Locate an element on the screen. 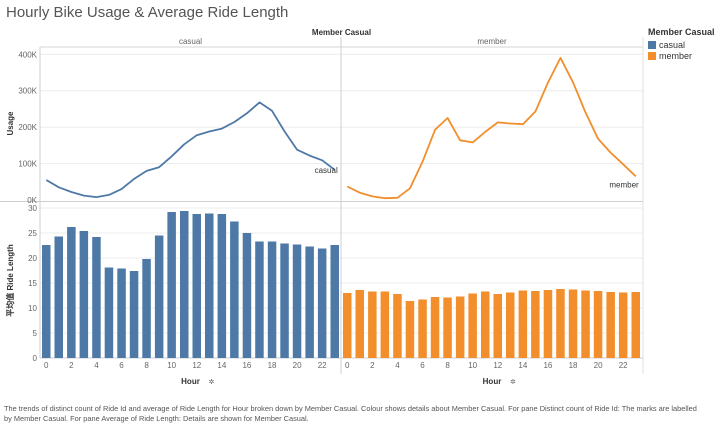 This screenshot has height=426, width=720. usage-tick-label: 300K is located at coordinates (27, 91).